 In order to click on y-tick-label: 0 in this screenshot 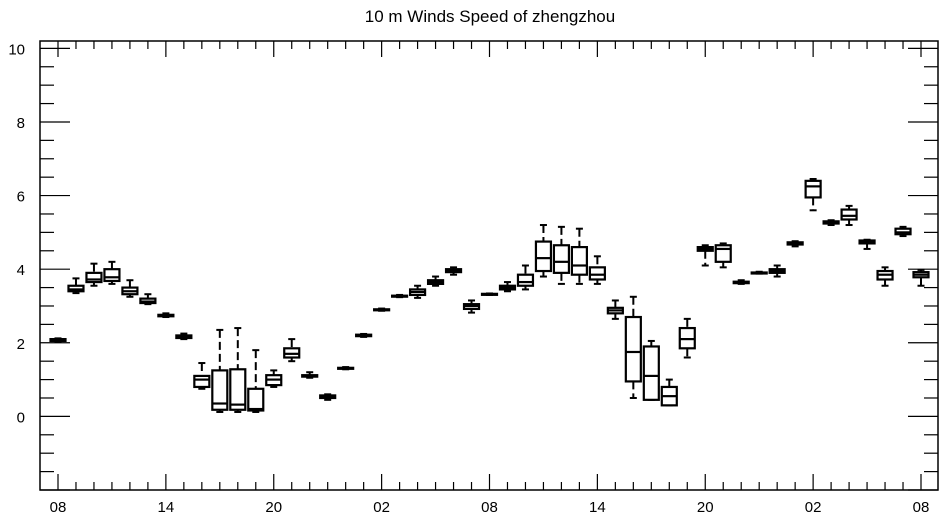, I will do `click(21, 417)`.